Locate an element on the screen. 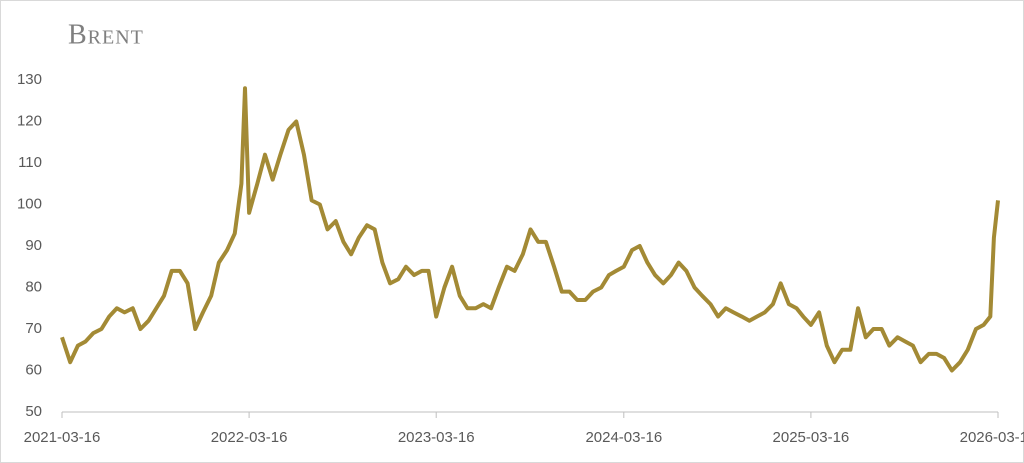 The height and width of the screenshot is (463, 1024). x-tick-label: 2025-03-16 is located at coordinates (811, 437).